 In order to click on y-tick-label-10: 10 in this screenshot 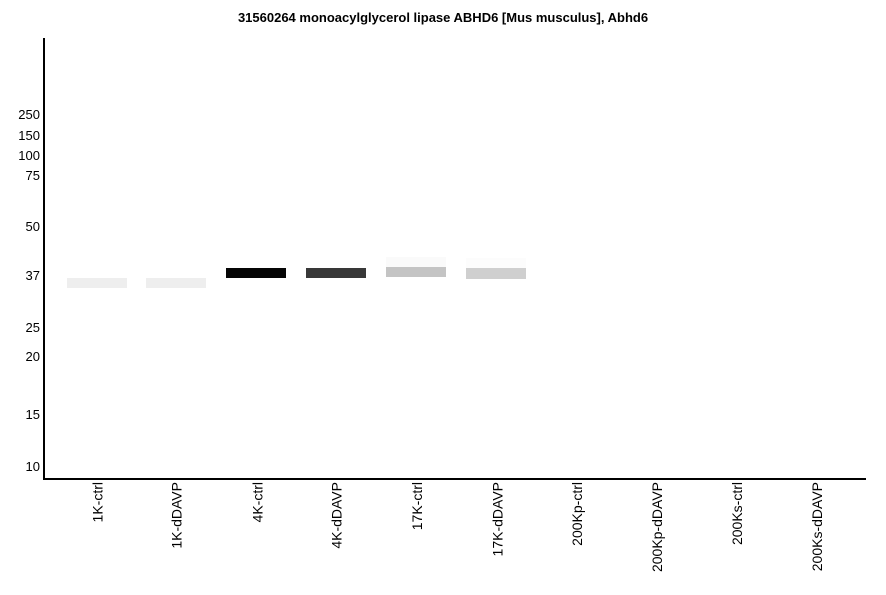, I will do `click(32, 466)`.